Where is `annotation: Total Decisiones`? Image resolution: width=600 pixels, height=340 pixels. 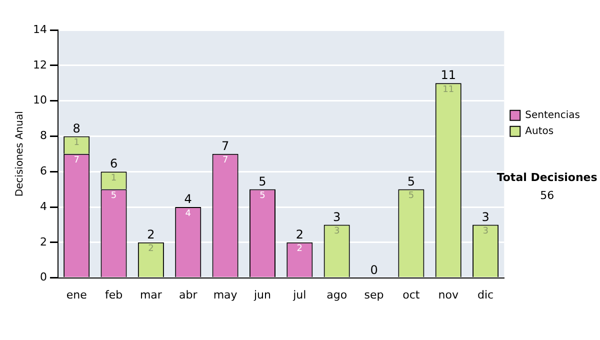
annotation: Total Decisiones is located at coordinates (547, 177).